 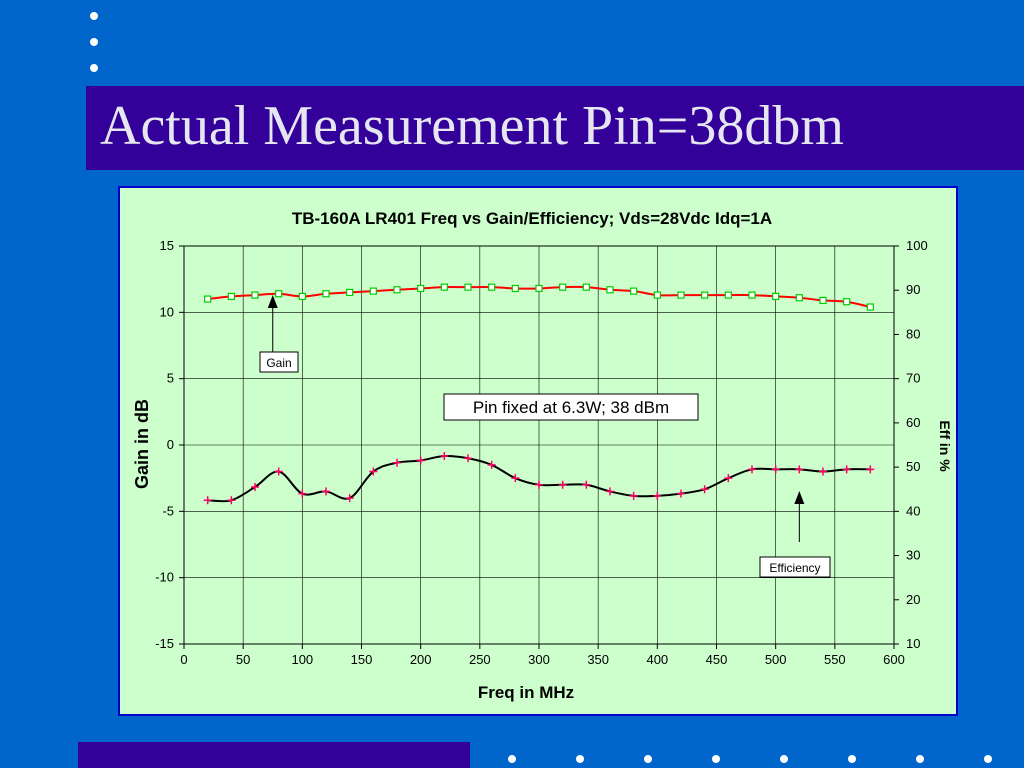 What do you see at coordinates (917, 245) in the screenshot?
I see `y2-tick-label: 100` at bounding box center [917, 245].